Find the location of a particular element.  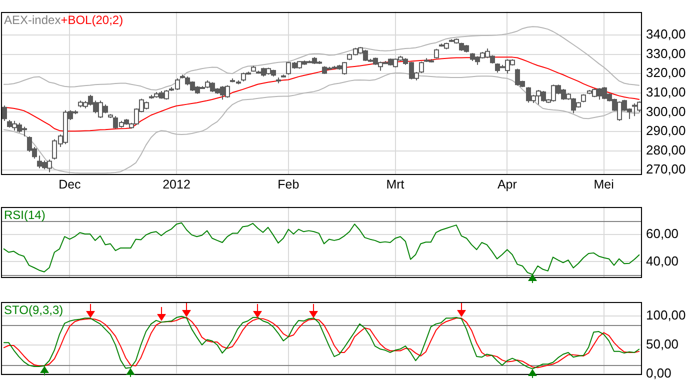

y-tick-label: 340,00 is located at coordinates (666, 34).